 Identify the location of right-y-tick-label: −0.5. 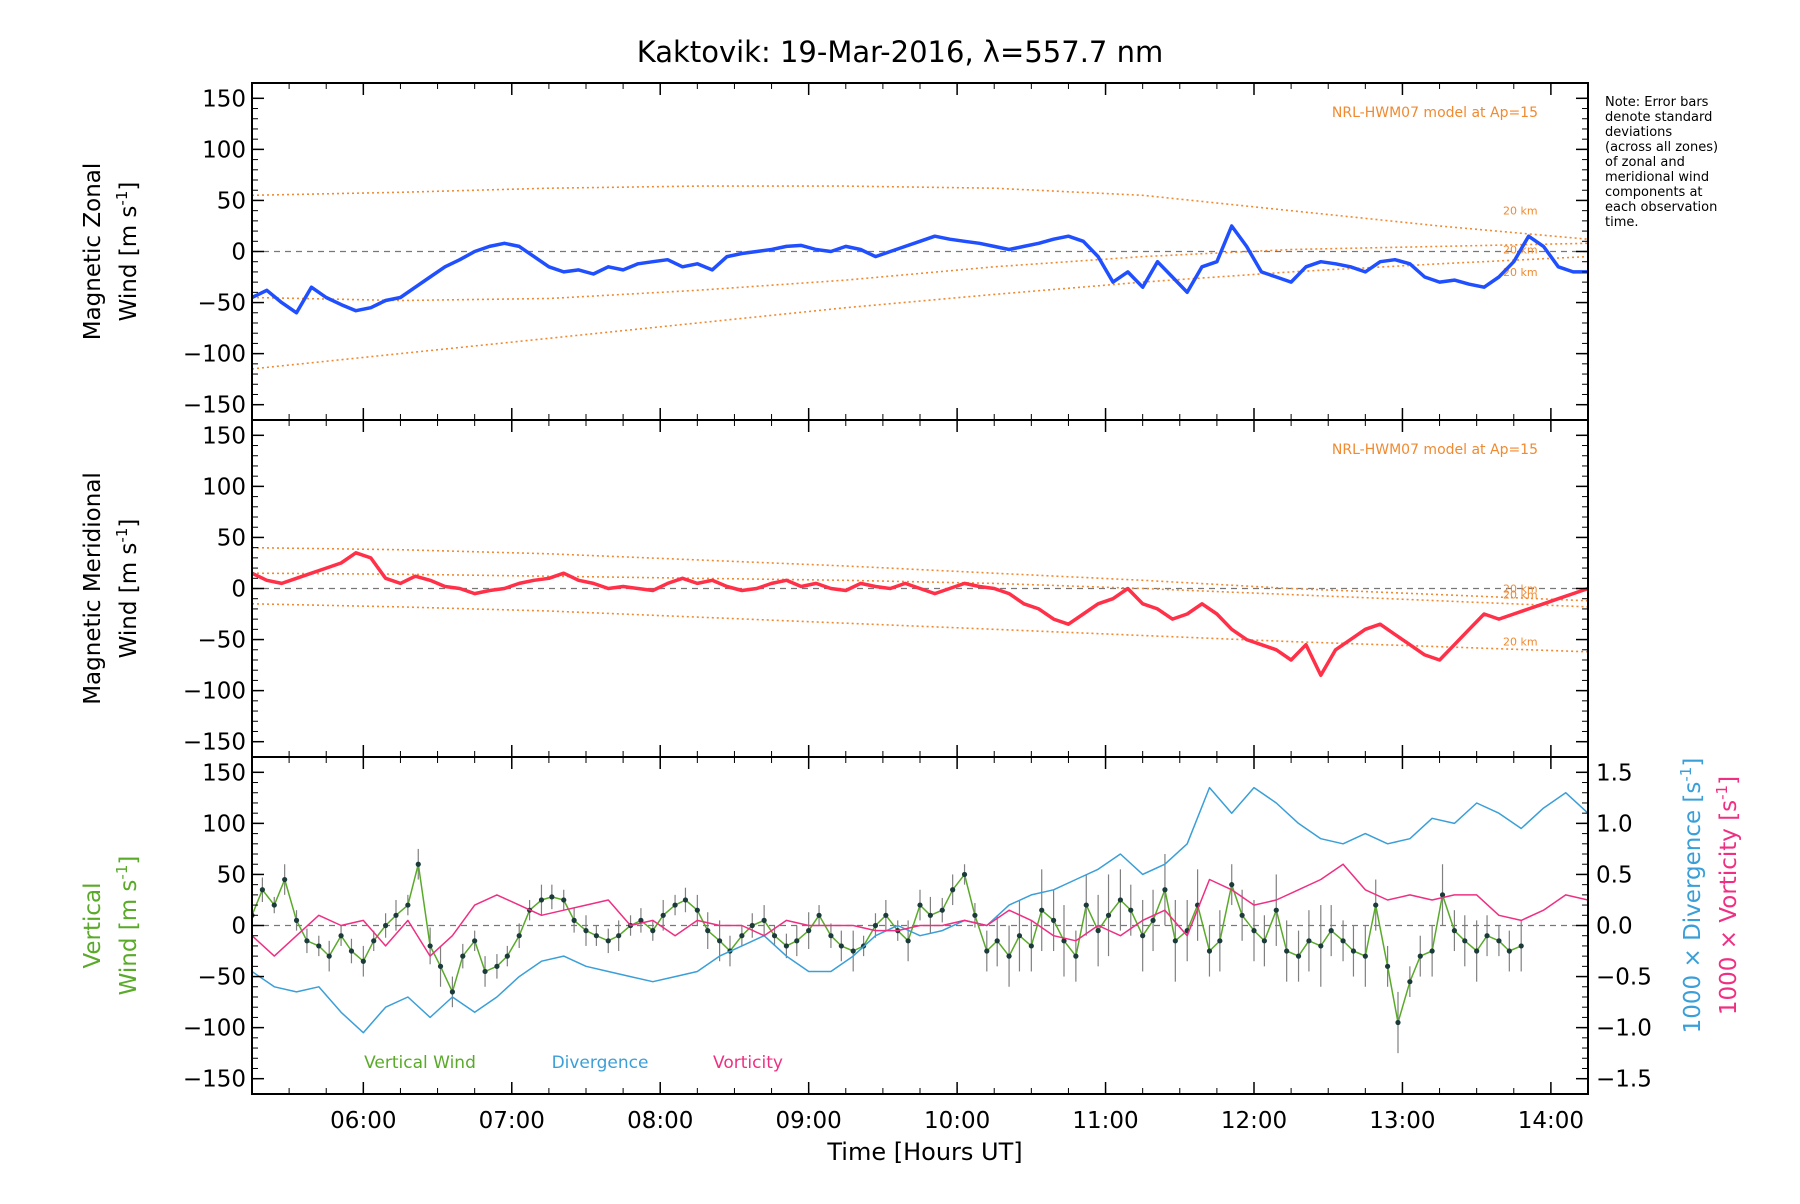
(1624, 978).